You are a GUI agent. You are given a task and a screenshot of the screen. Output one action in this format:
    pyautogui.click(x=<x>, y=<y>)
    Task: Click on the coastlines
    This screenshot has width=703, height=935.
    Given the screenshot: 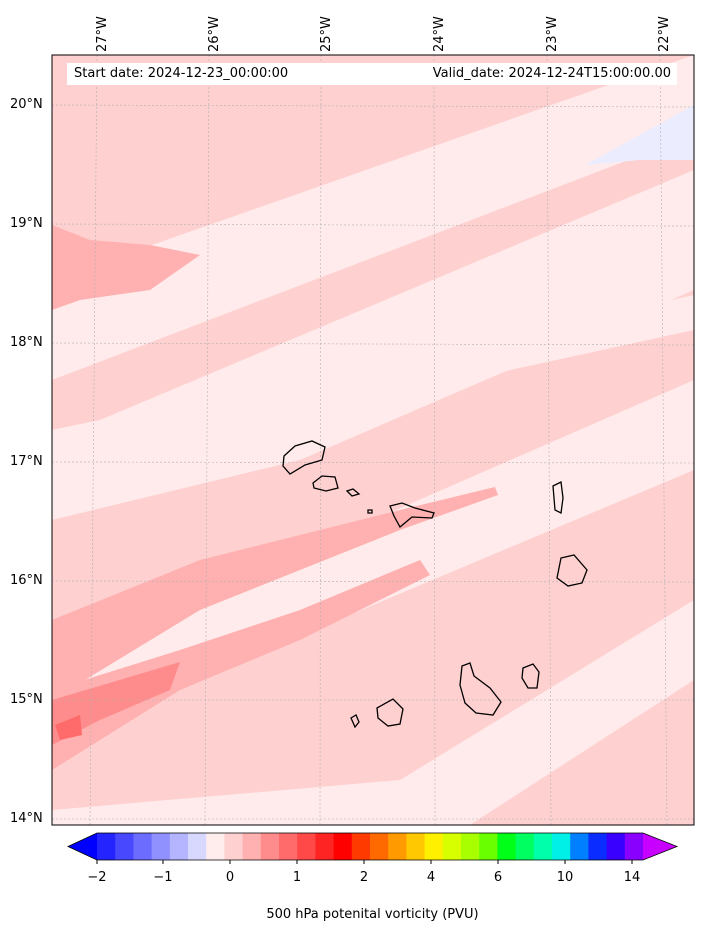 What is the action you would take?
    pyautogui.click(x=435, y=584)
    